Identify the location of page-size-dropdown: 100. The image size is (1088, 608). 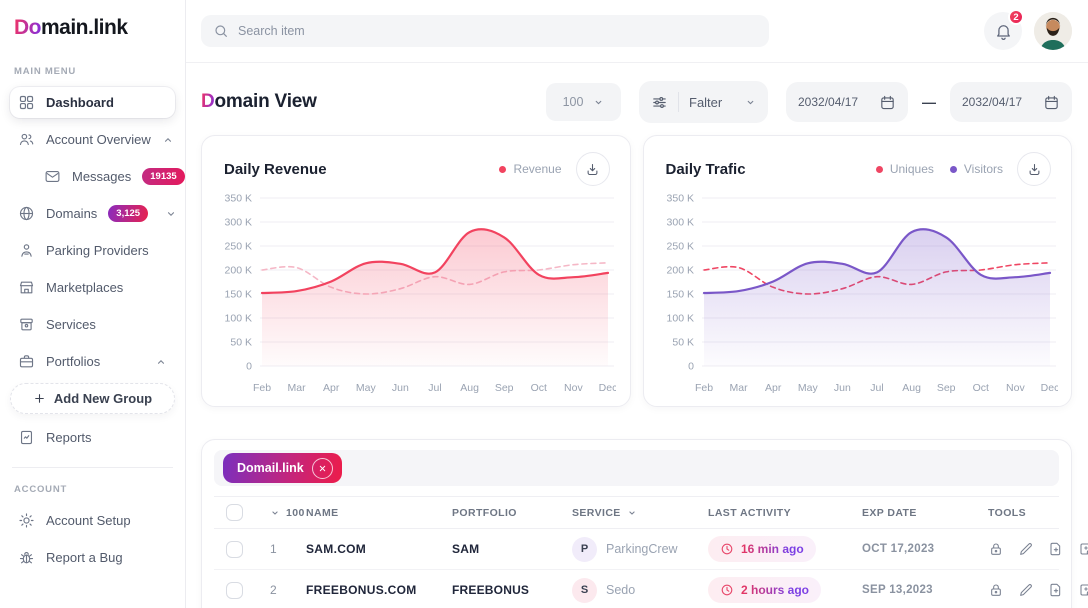
(583, 102).